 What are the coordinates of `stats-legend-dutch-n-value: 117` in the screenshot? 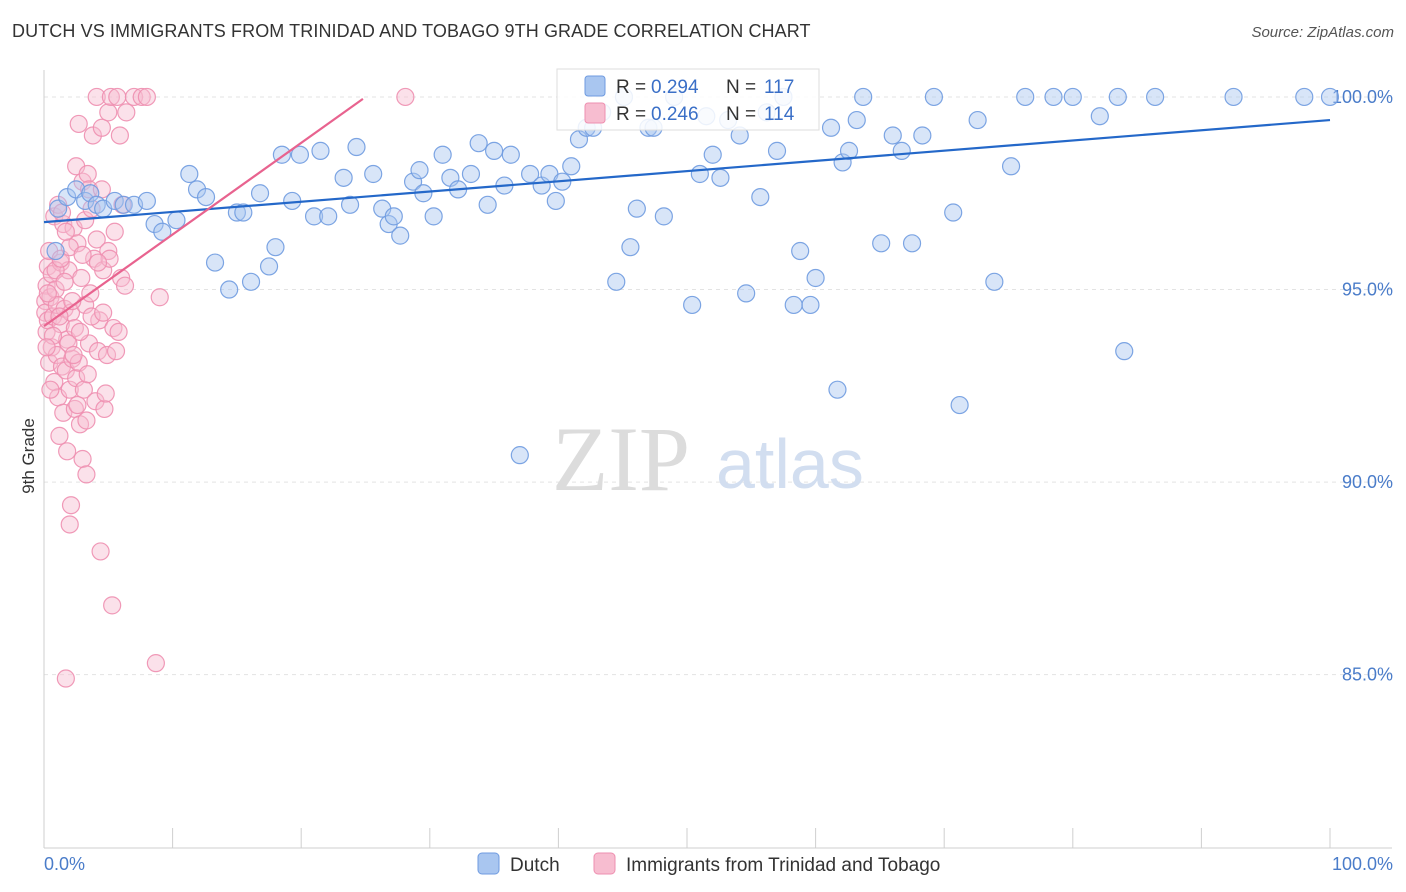 It's located at (779, 87).